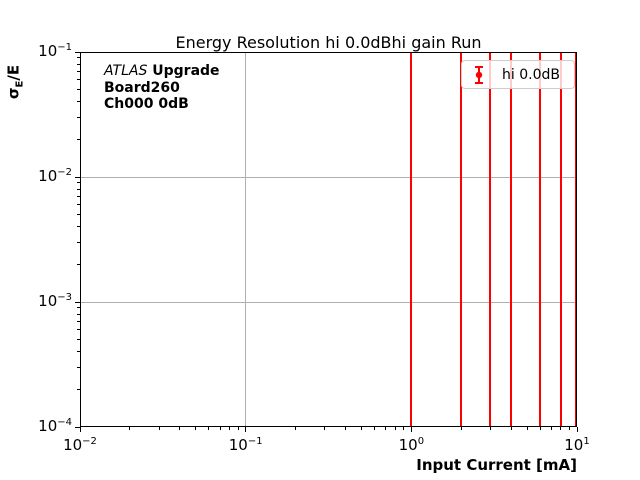  Describe the element at coordinates (496, 465) in the screenshot. I see `x-axis-label: Input Current [mA]` at that location.